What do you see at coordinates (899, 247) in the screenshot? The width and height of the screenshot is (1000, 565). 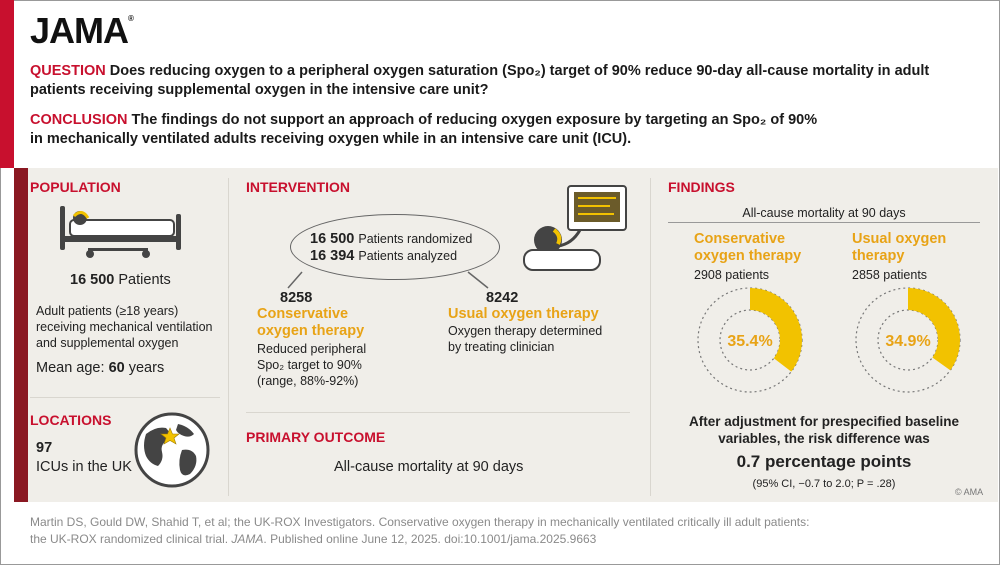 I see `findings-group-2-name: Usual oxygen therapy` at bounding box center [899, 247].